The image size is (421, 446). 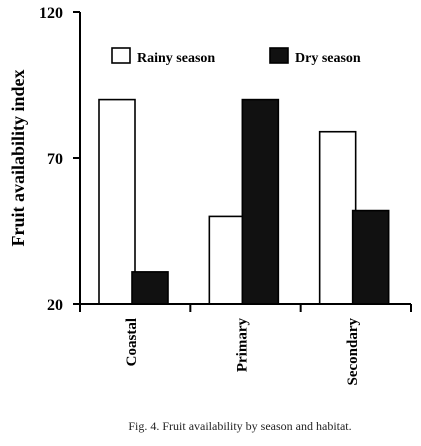 I want to click on bar-rainy-secondary, so click(x=337, y=217).